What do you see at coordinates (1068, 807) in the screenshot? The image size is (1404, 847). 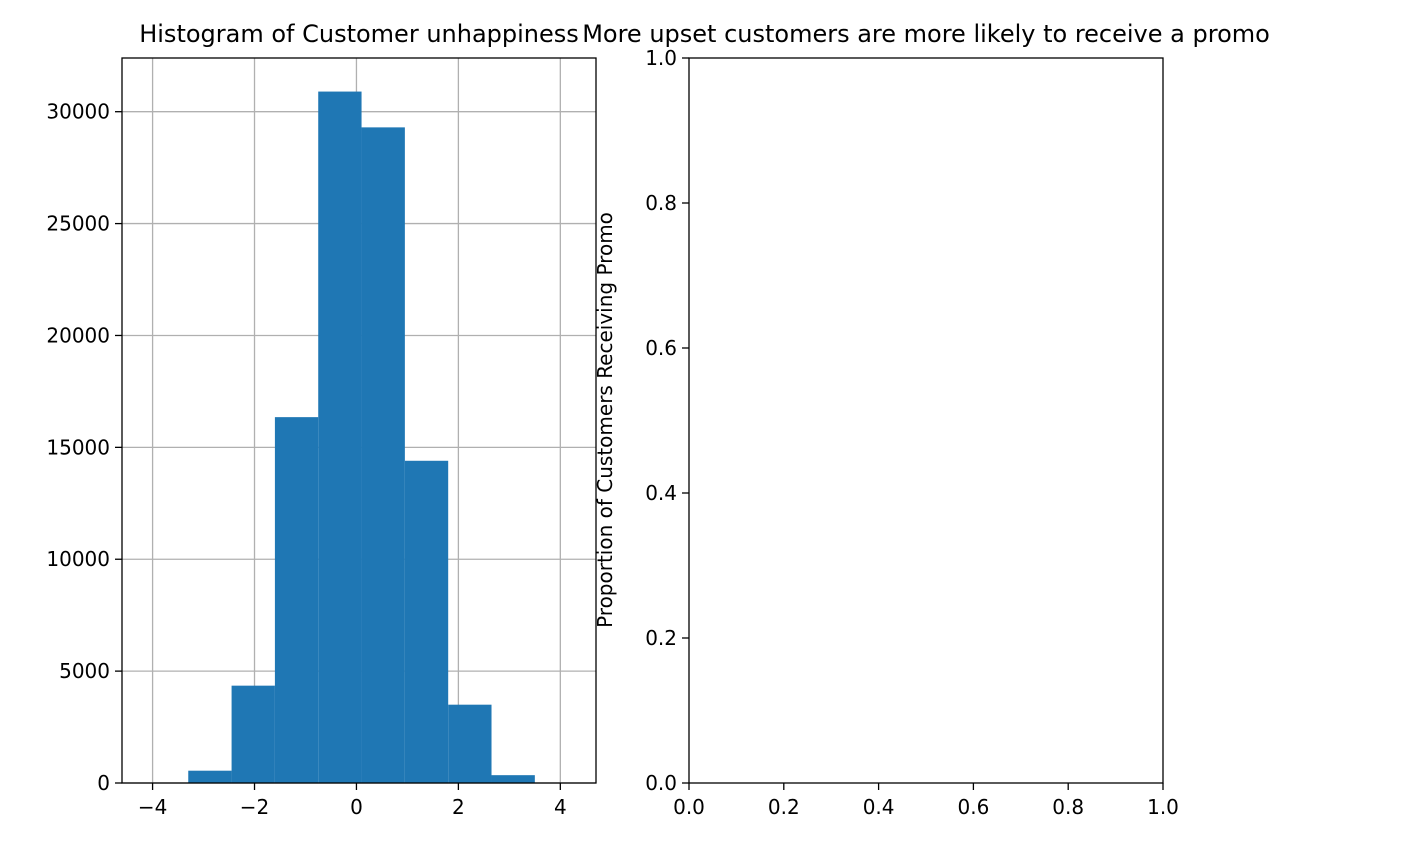 I see `x-tick-label: 0.8` at bounding box center [1068, 807].